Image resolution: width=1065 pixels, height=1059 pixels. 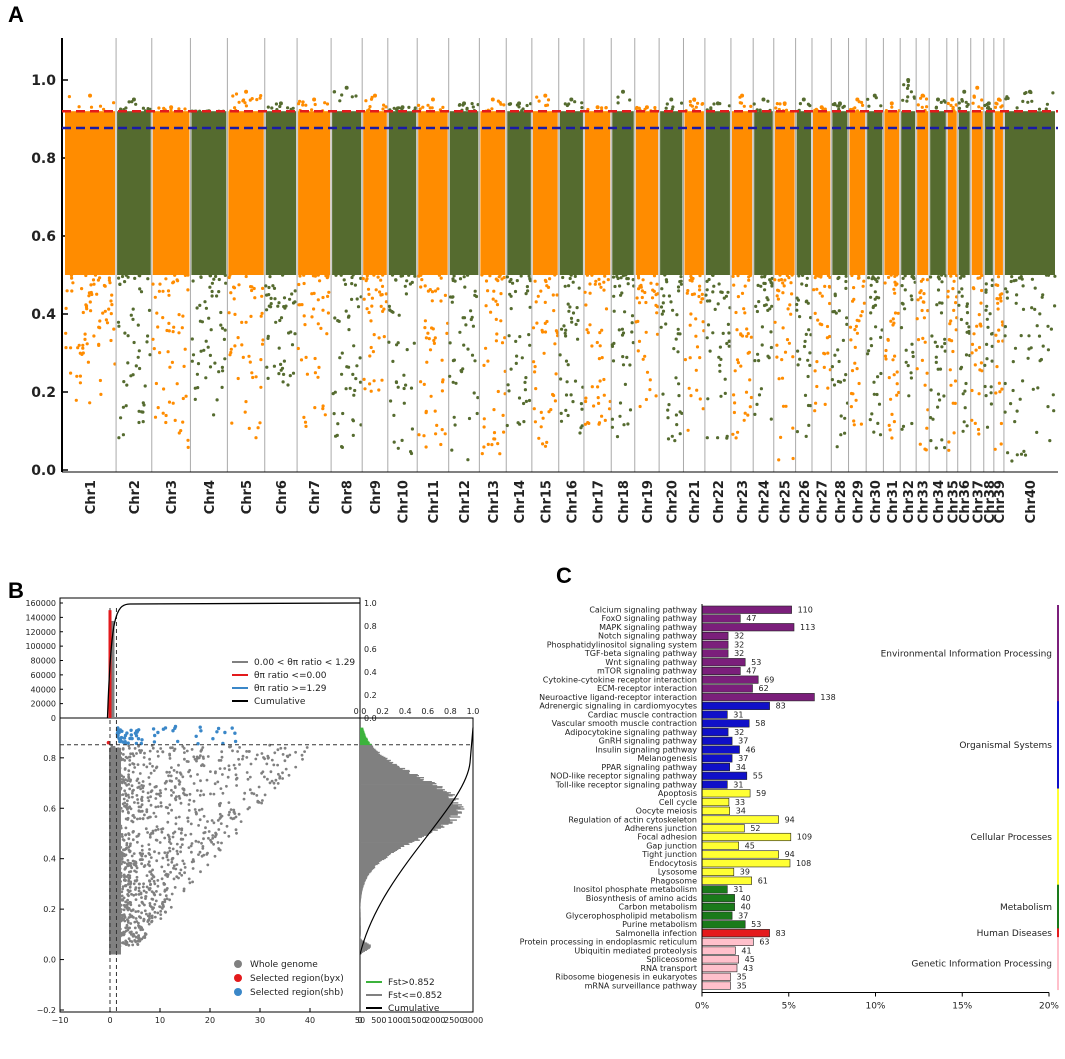 What do you see at coordinates (756, 662) in the screenshot?
I see `pathway-value: 53` at bounding box center [756, 662].